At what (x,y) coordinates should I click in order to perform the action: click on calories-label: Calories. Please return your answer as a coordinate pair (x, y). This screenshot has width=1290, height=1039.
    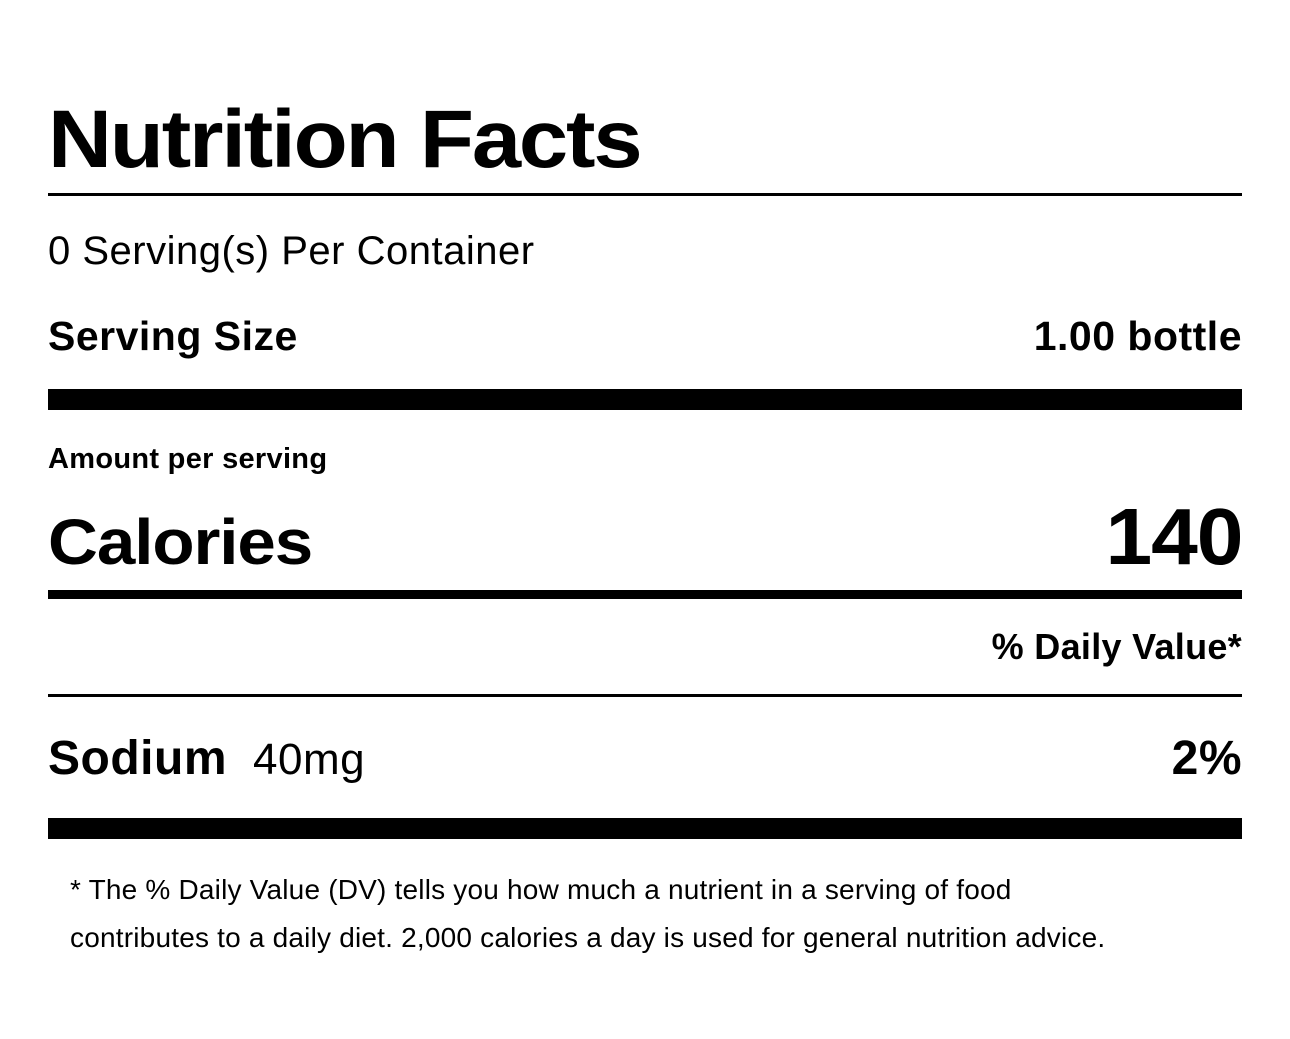
    Looking at the image, I should click on (180, 542).